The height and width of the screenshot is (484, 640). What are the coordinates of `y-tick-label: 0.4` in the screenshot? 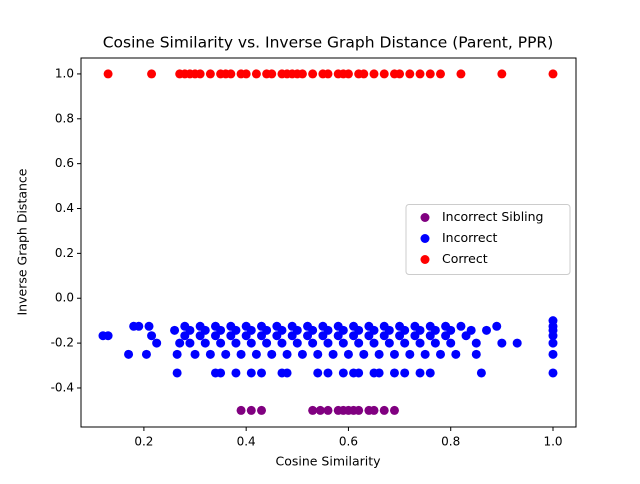 It's located at (64, 208).